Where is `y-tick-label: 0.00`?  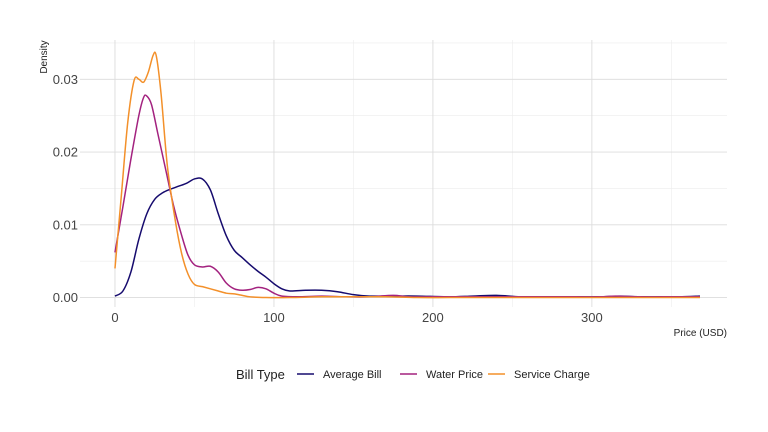
y-tick-label: 0.00 is located at coordinates (65, 297).